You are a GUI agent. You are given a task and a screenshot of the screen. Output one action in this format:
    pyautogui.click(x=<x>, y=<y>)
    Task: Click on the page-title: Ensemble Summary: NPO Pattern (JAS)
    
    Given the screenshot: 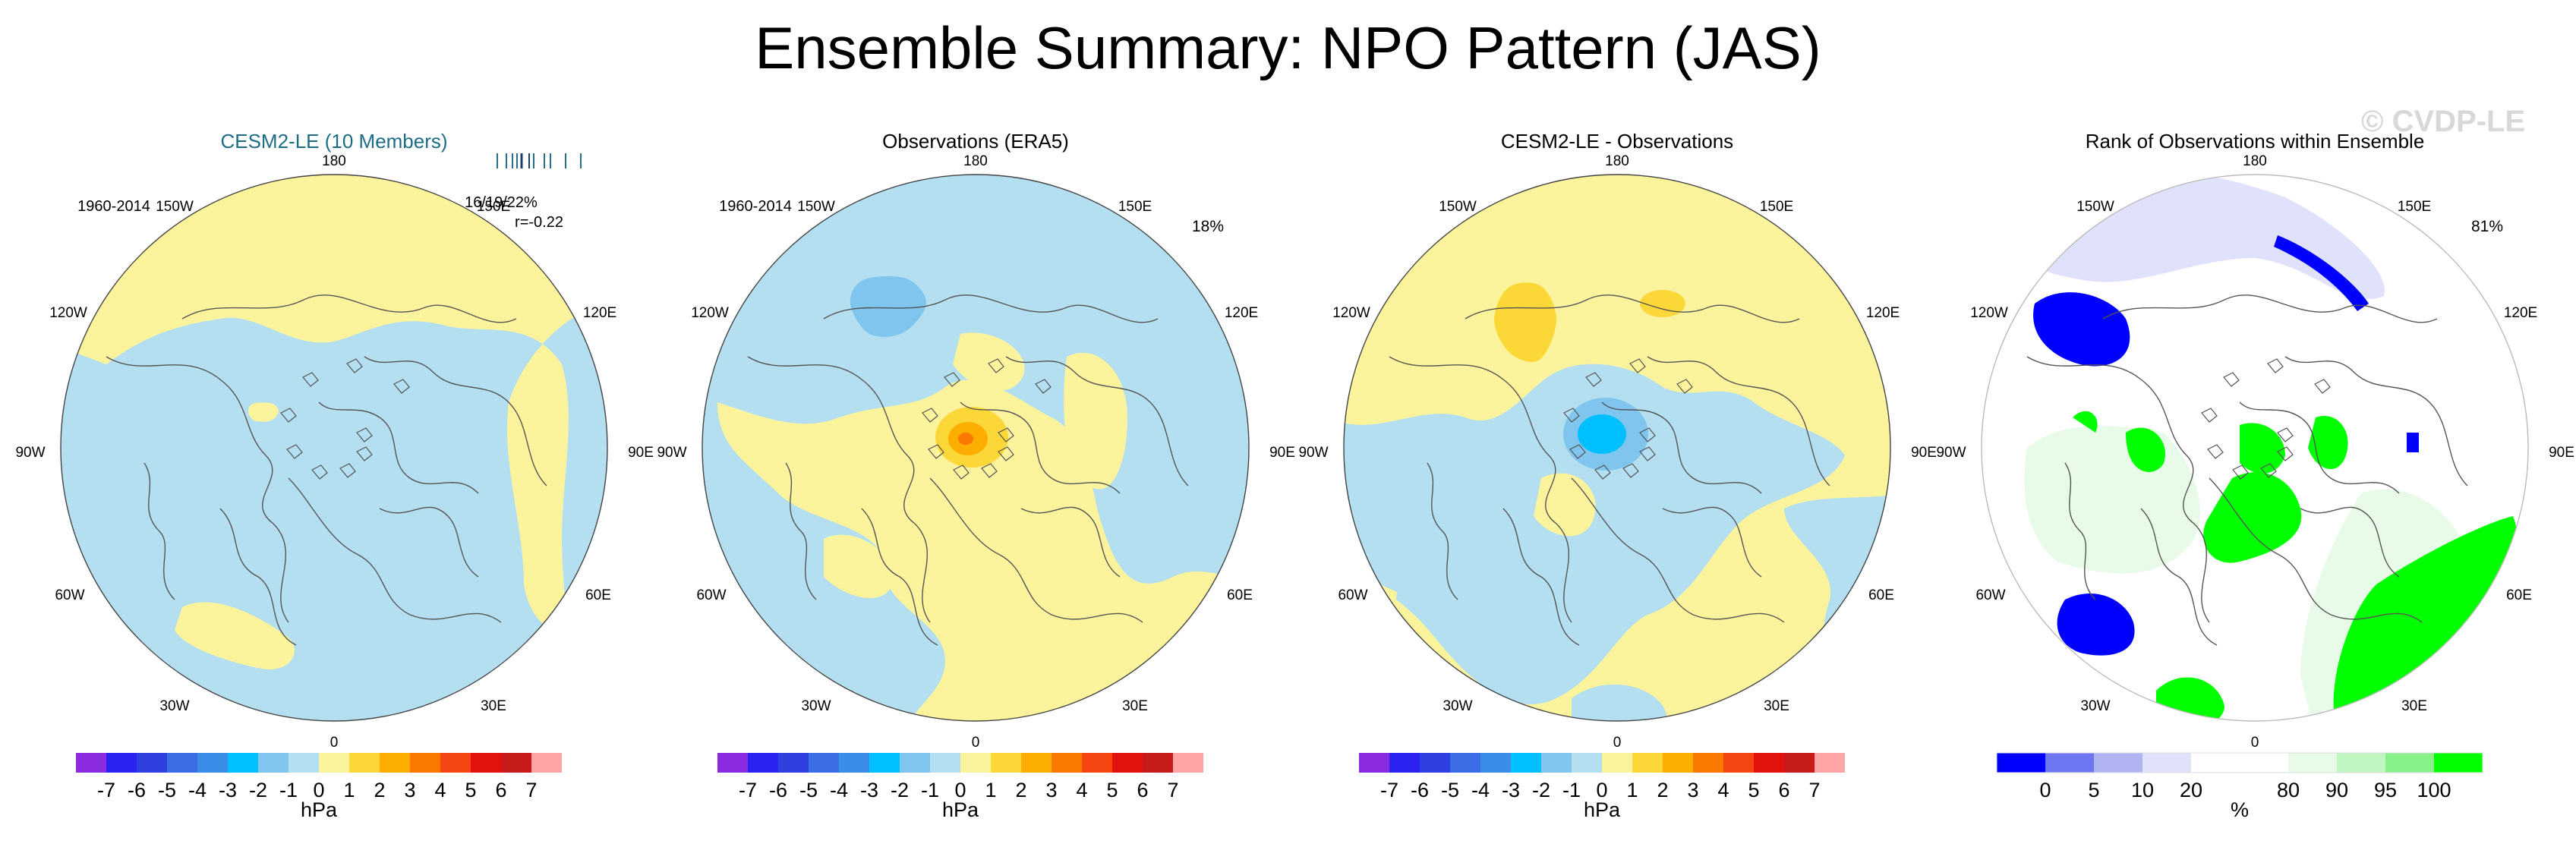 What is the action you would take?
    pyautogui.click(x=1288, y=47)
    